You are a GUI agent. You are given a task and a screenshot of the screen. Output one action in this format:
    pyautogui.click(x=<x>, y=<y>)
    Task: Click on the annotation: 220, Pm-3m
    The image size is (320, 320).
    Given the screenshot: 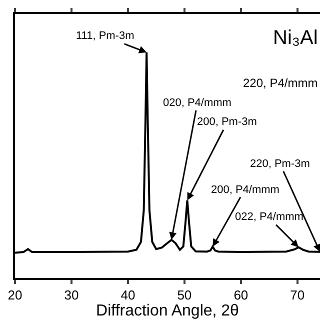 What is the action you would take?
    pyautogui.click(x=280, y=164)
    